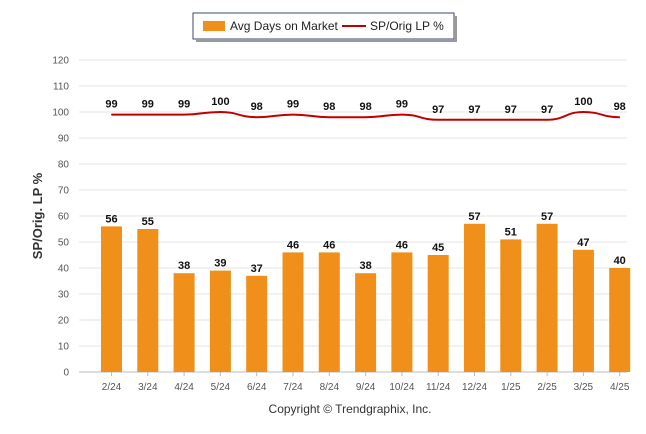 The width and height of the screenshot is (646, 434). I want to click on x-tick-label: 12/24, so click(474, 387).